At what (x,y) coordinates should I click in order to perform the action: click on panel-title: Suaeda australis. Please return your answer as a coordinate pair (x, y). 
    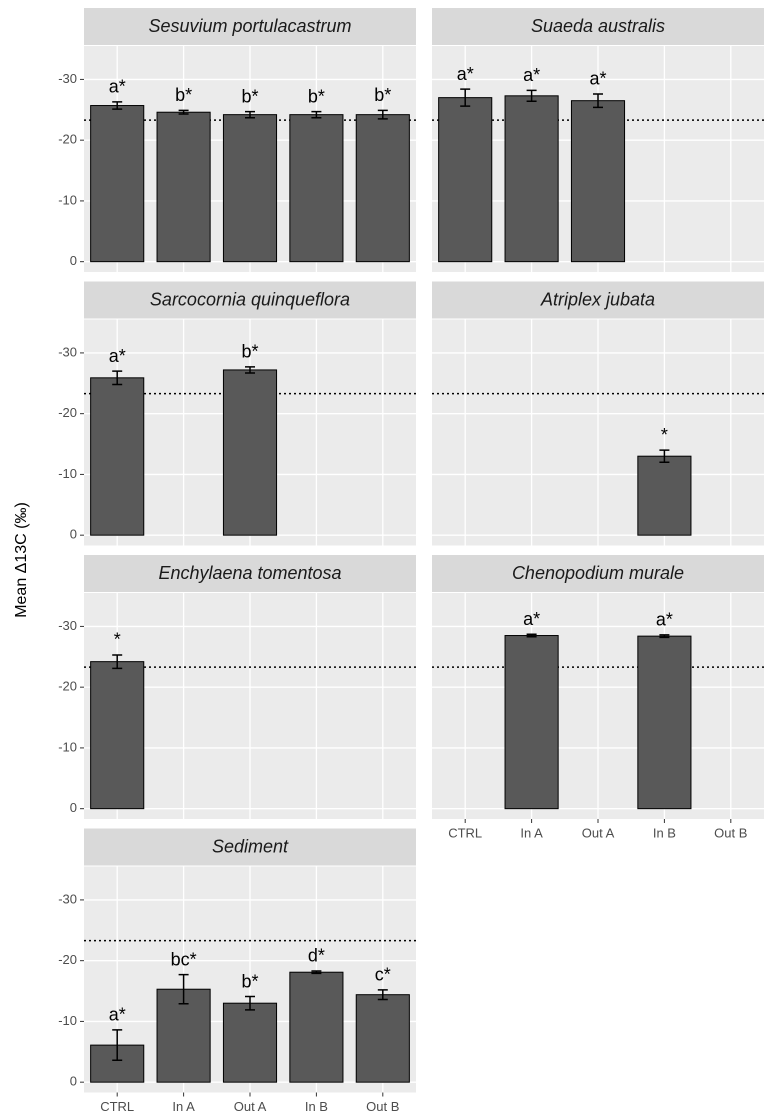
    Looking at the image, I should click on (598, 26).